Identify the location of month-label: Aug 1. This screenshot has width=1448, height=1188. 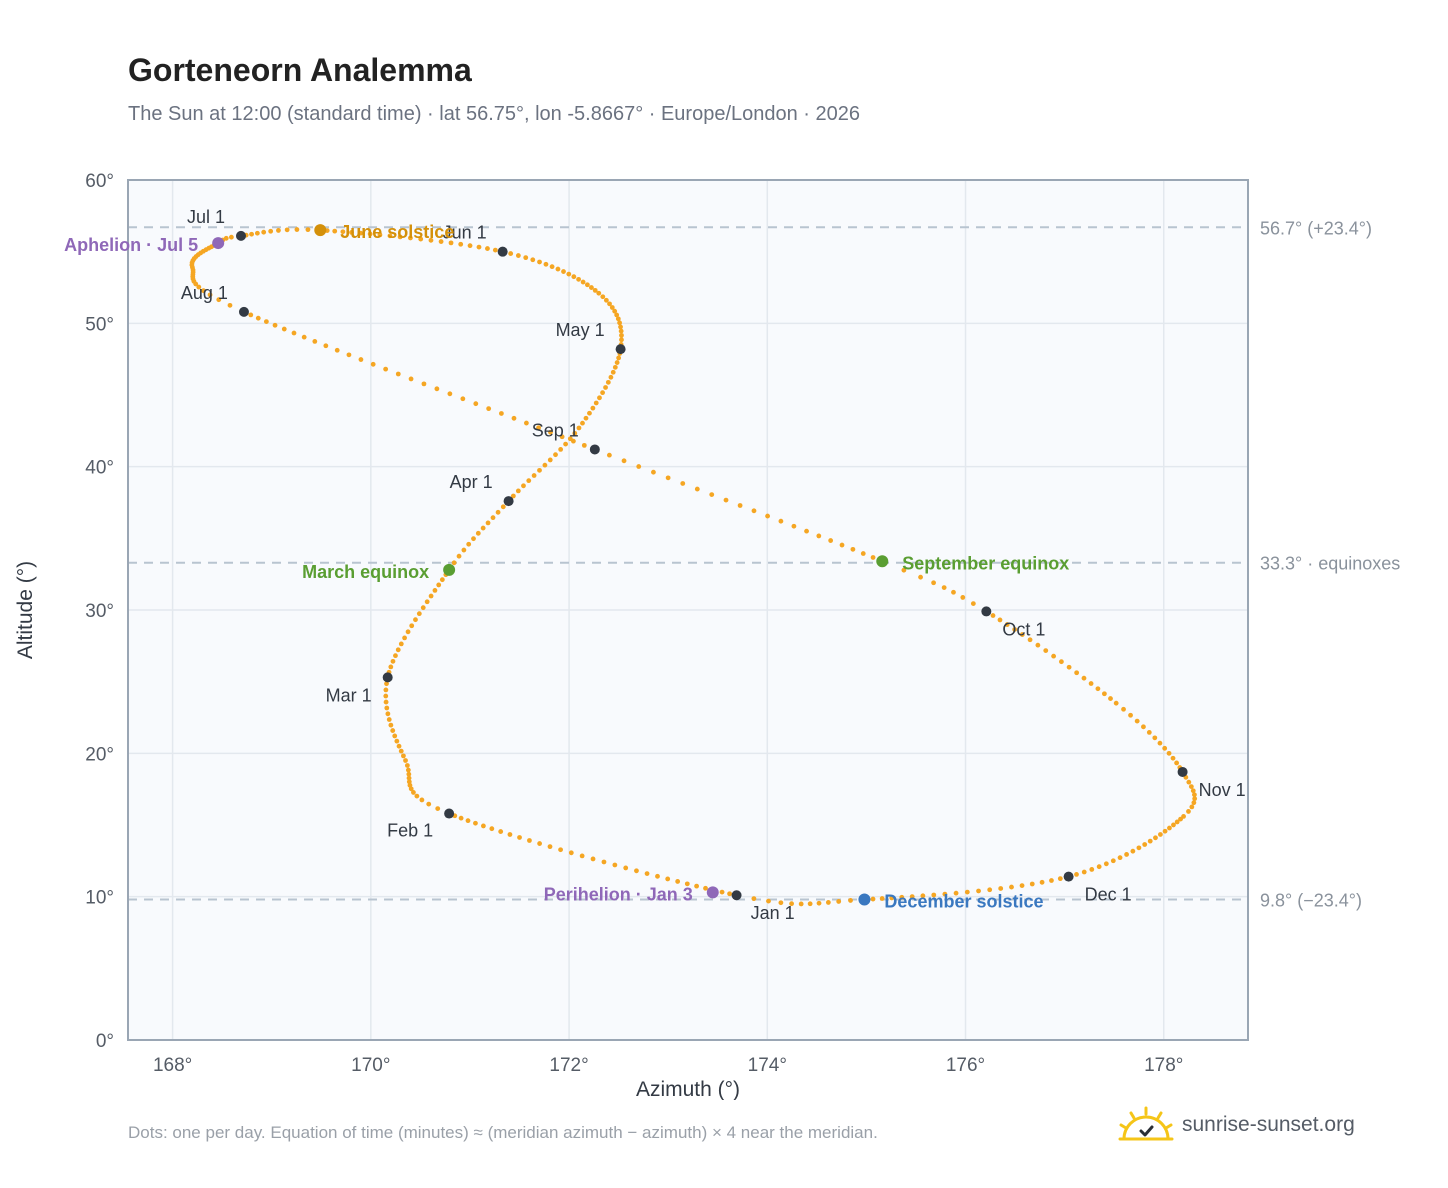
(204, 293).